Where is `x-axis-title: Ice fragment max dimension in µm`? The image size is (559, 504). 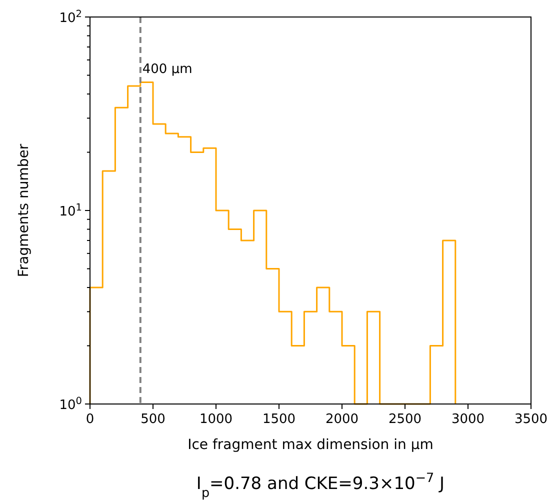 x-axis-title: Ice fragment max dimension in µm is located at coordinates (311, 445).